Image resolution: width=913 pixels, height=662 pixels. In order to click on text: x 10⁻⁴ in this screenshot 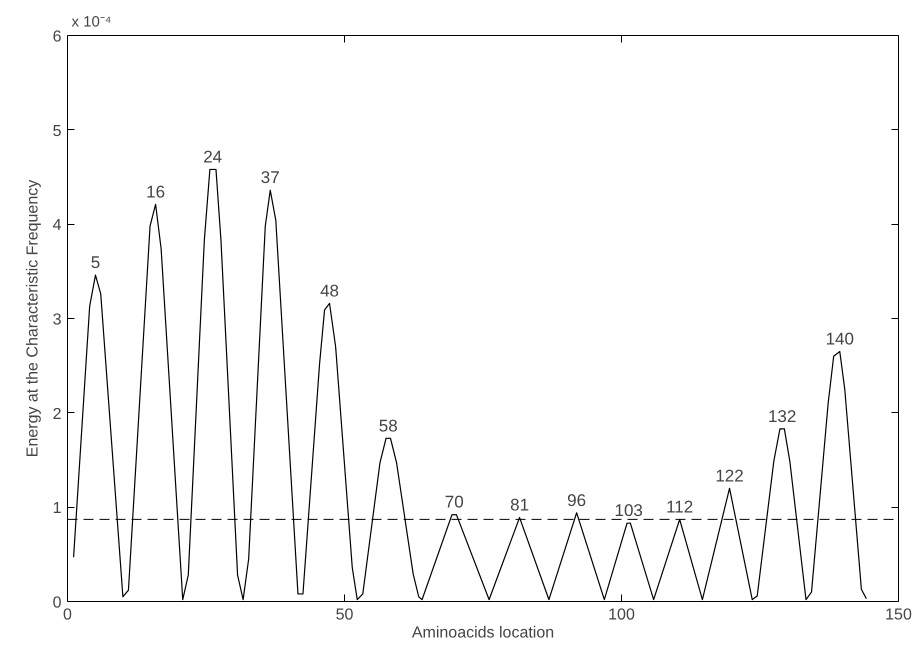, I will do `click(92, 22)`.